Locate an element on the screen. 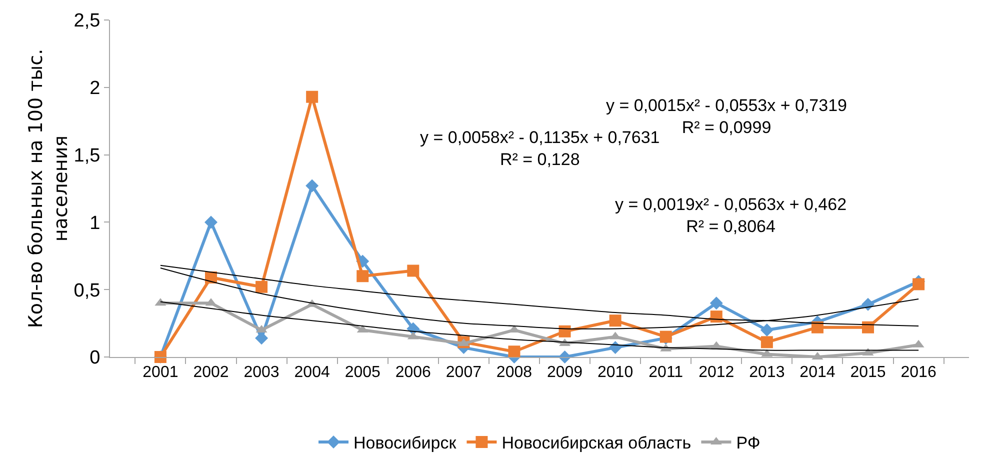  x-tick-label: 2015 is located at coordinates (868, 373).